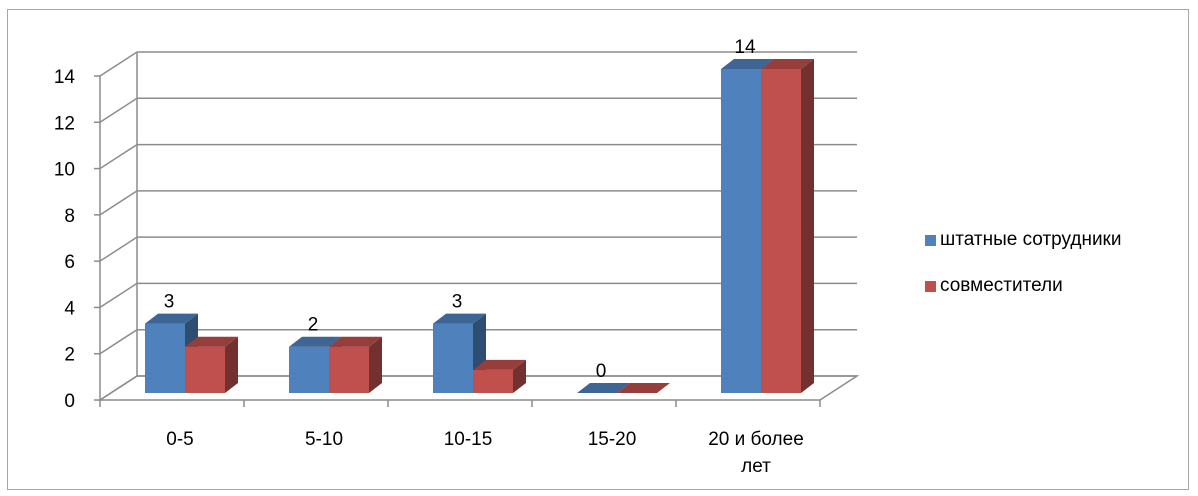 The height and width of the screenshot is (496, 1198). Describe the element at coordinates (64, 170) in the screenshot. I see `y-tick-label: 10` at that location.